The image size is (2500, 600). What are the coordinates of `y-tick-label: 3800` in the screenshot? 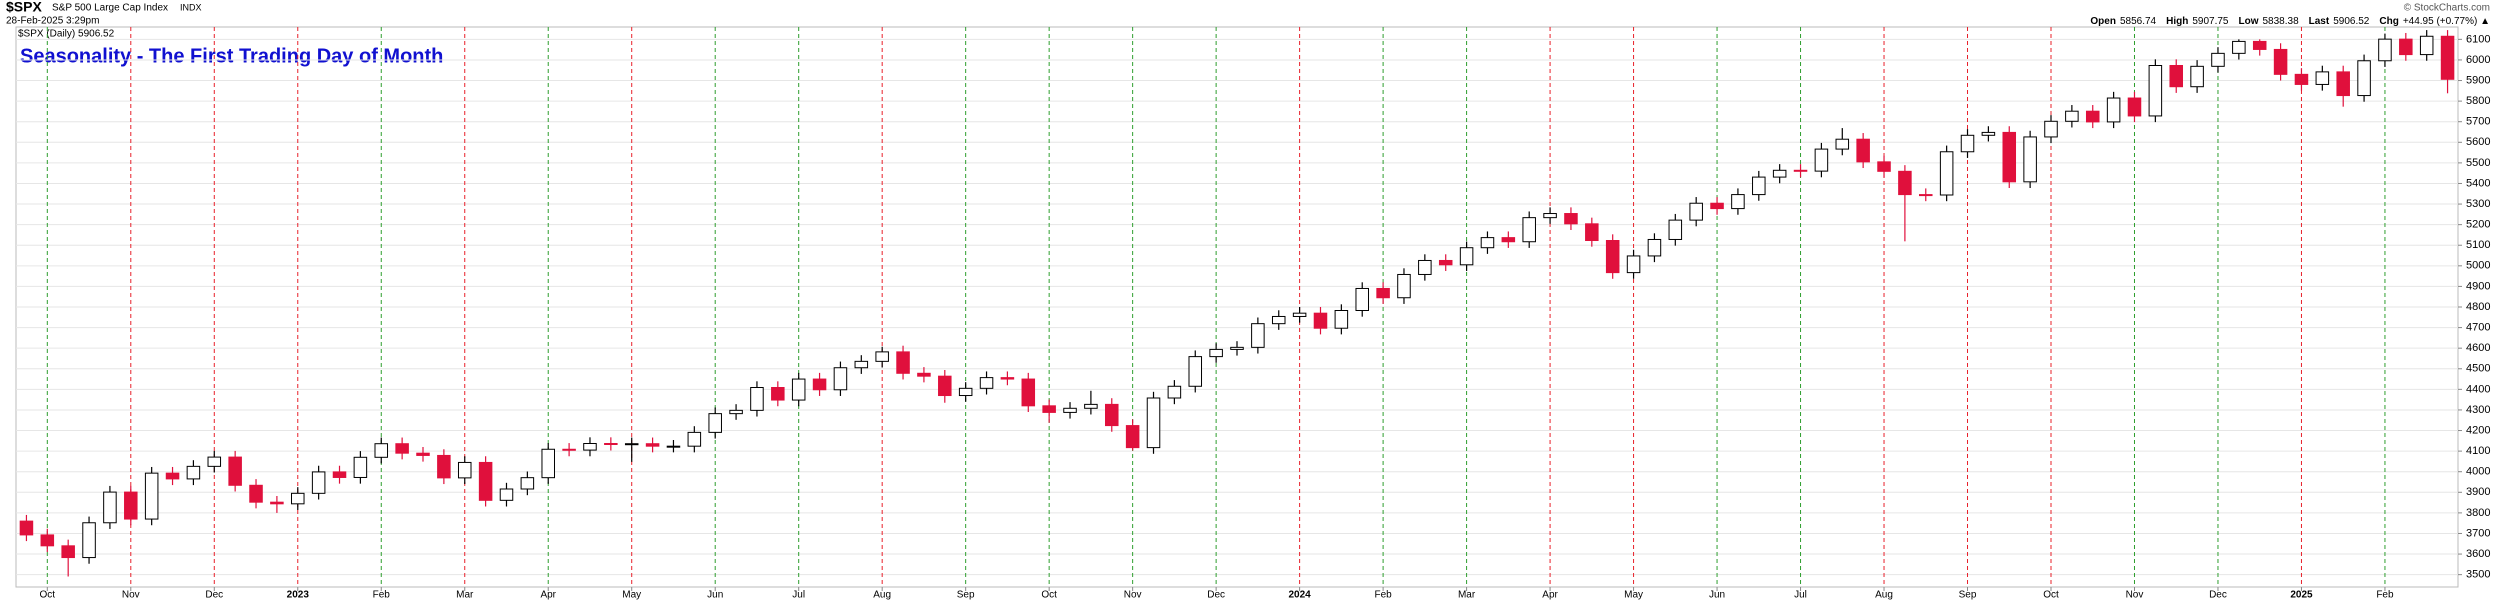 It's located at (2478, 513).